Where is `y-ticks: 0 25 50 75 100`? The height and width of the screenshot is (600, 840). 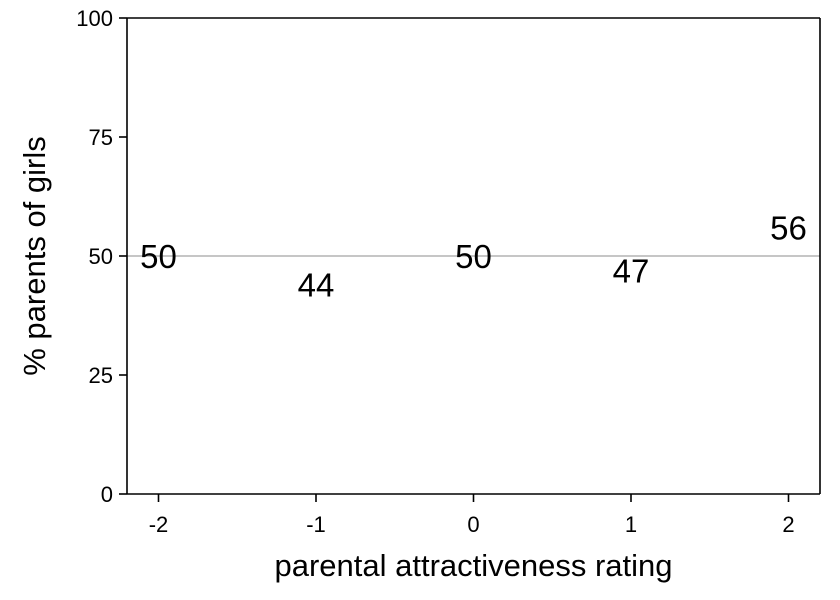
y-ticks: 0 25 50 75 100 is located at coordinates (101, 256).